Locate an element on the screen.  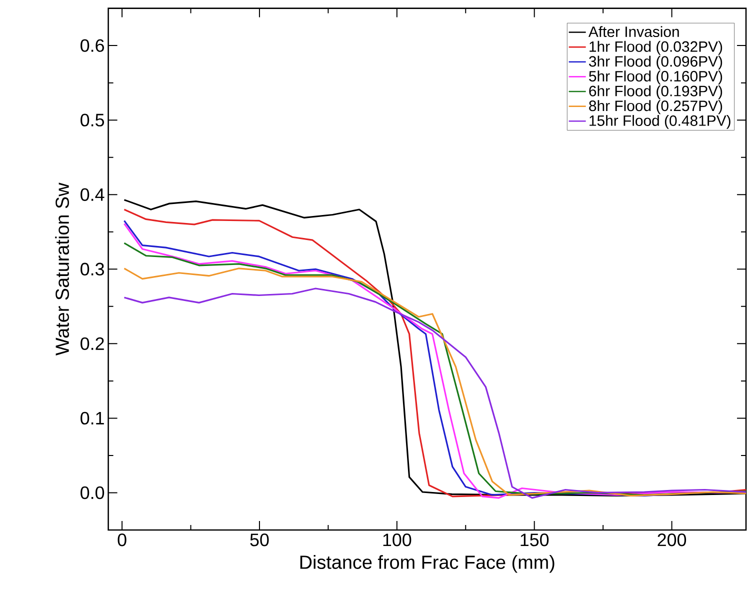
x-tick-label: 100 is located at coordinates (397, 540).